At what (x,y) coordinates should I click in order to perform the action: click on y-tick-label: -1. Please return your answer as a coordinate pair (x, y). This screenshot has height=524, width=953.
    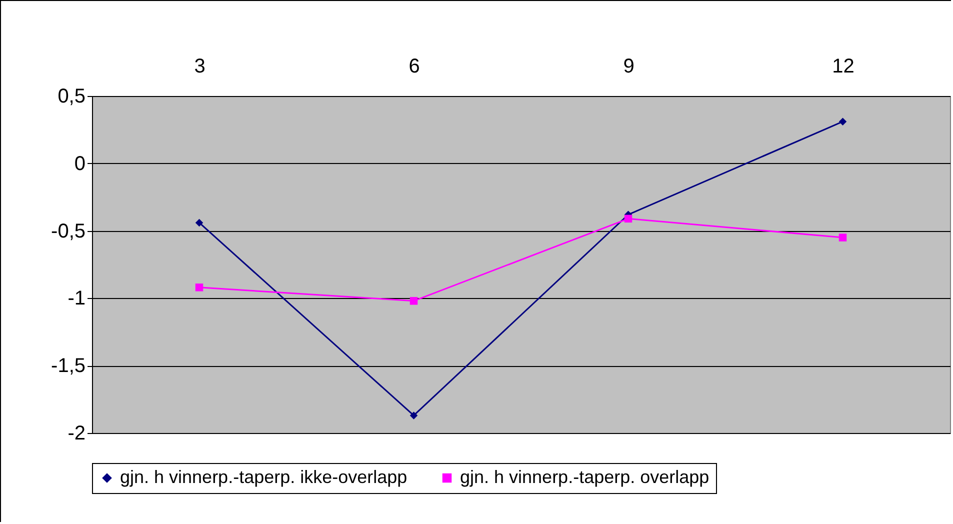
    Looking at the image, I should click on (77, 299).